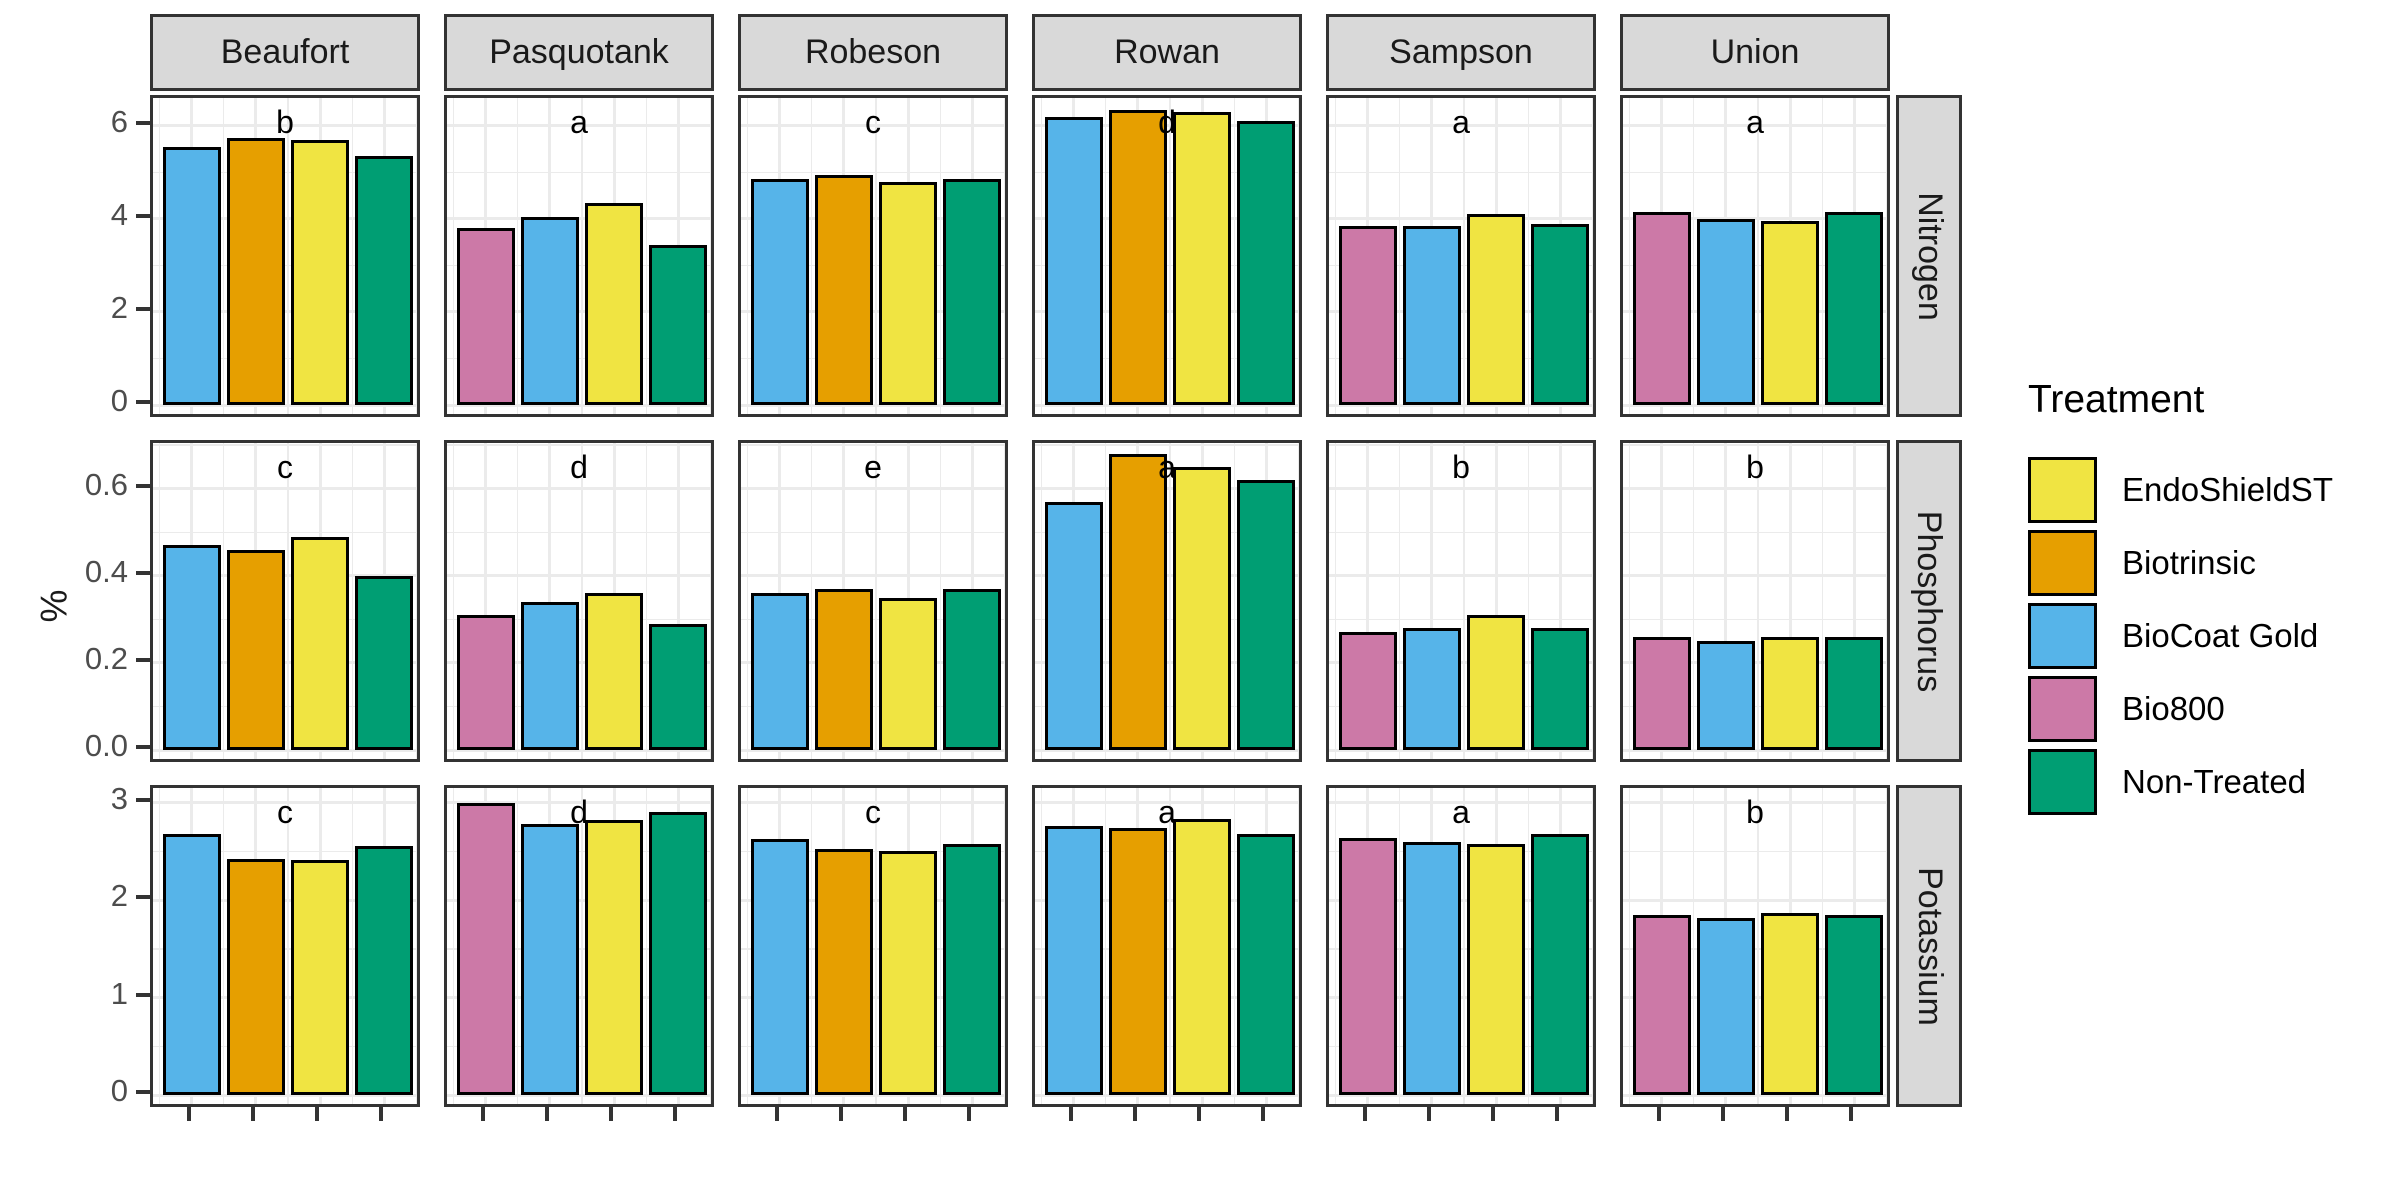 The height and width of the screenshot is (1200, 2400). What do you see at coordinates (1167, 256) in the screenshot?
I see `facet-panel-rowan-nitrogen: d` at bounding box center [1167, 256].